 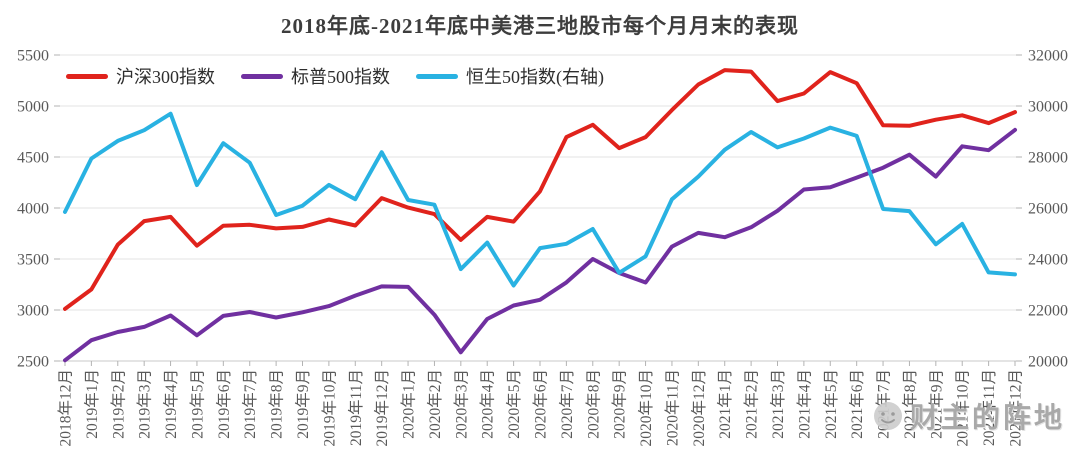 I want to click on right-axis-label: 22000, so click(x=1048, y=311).